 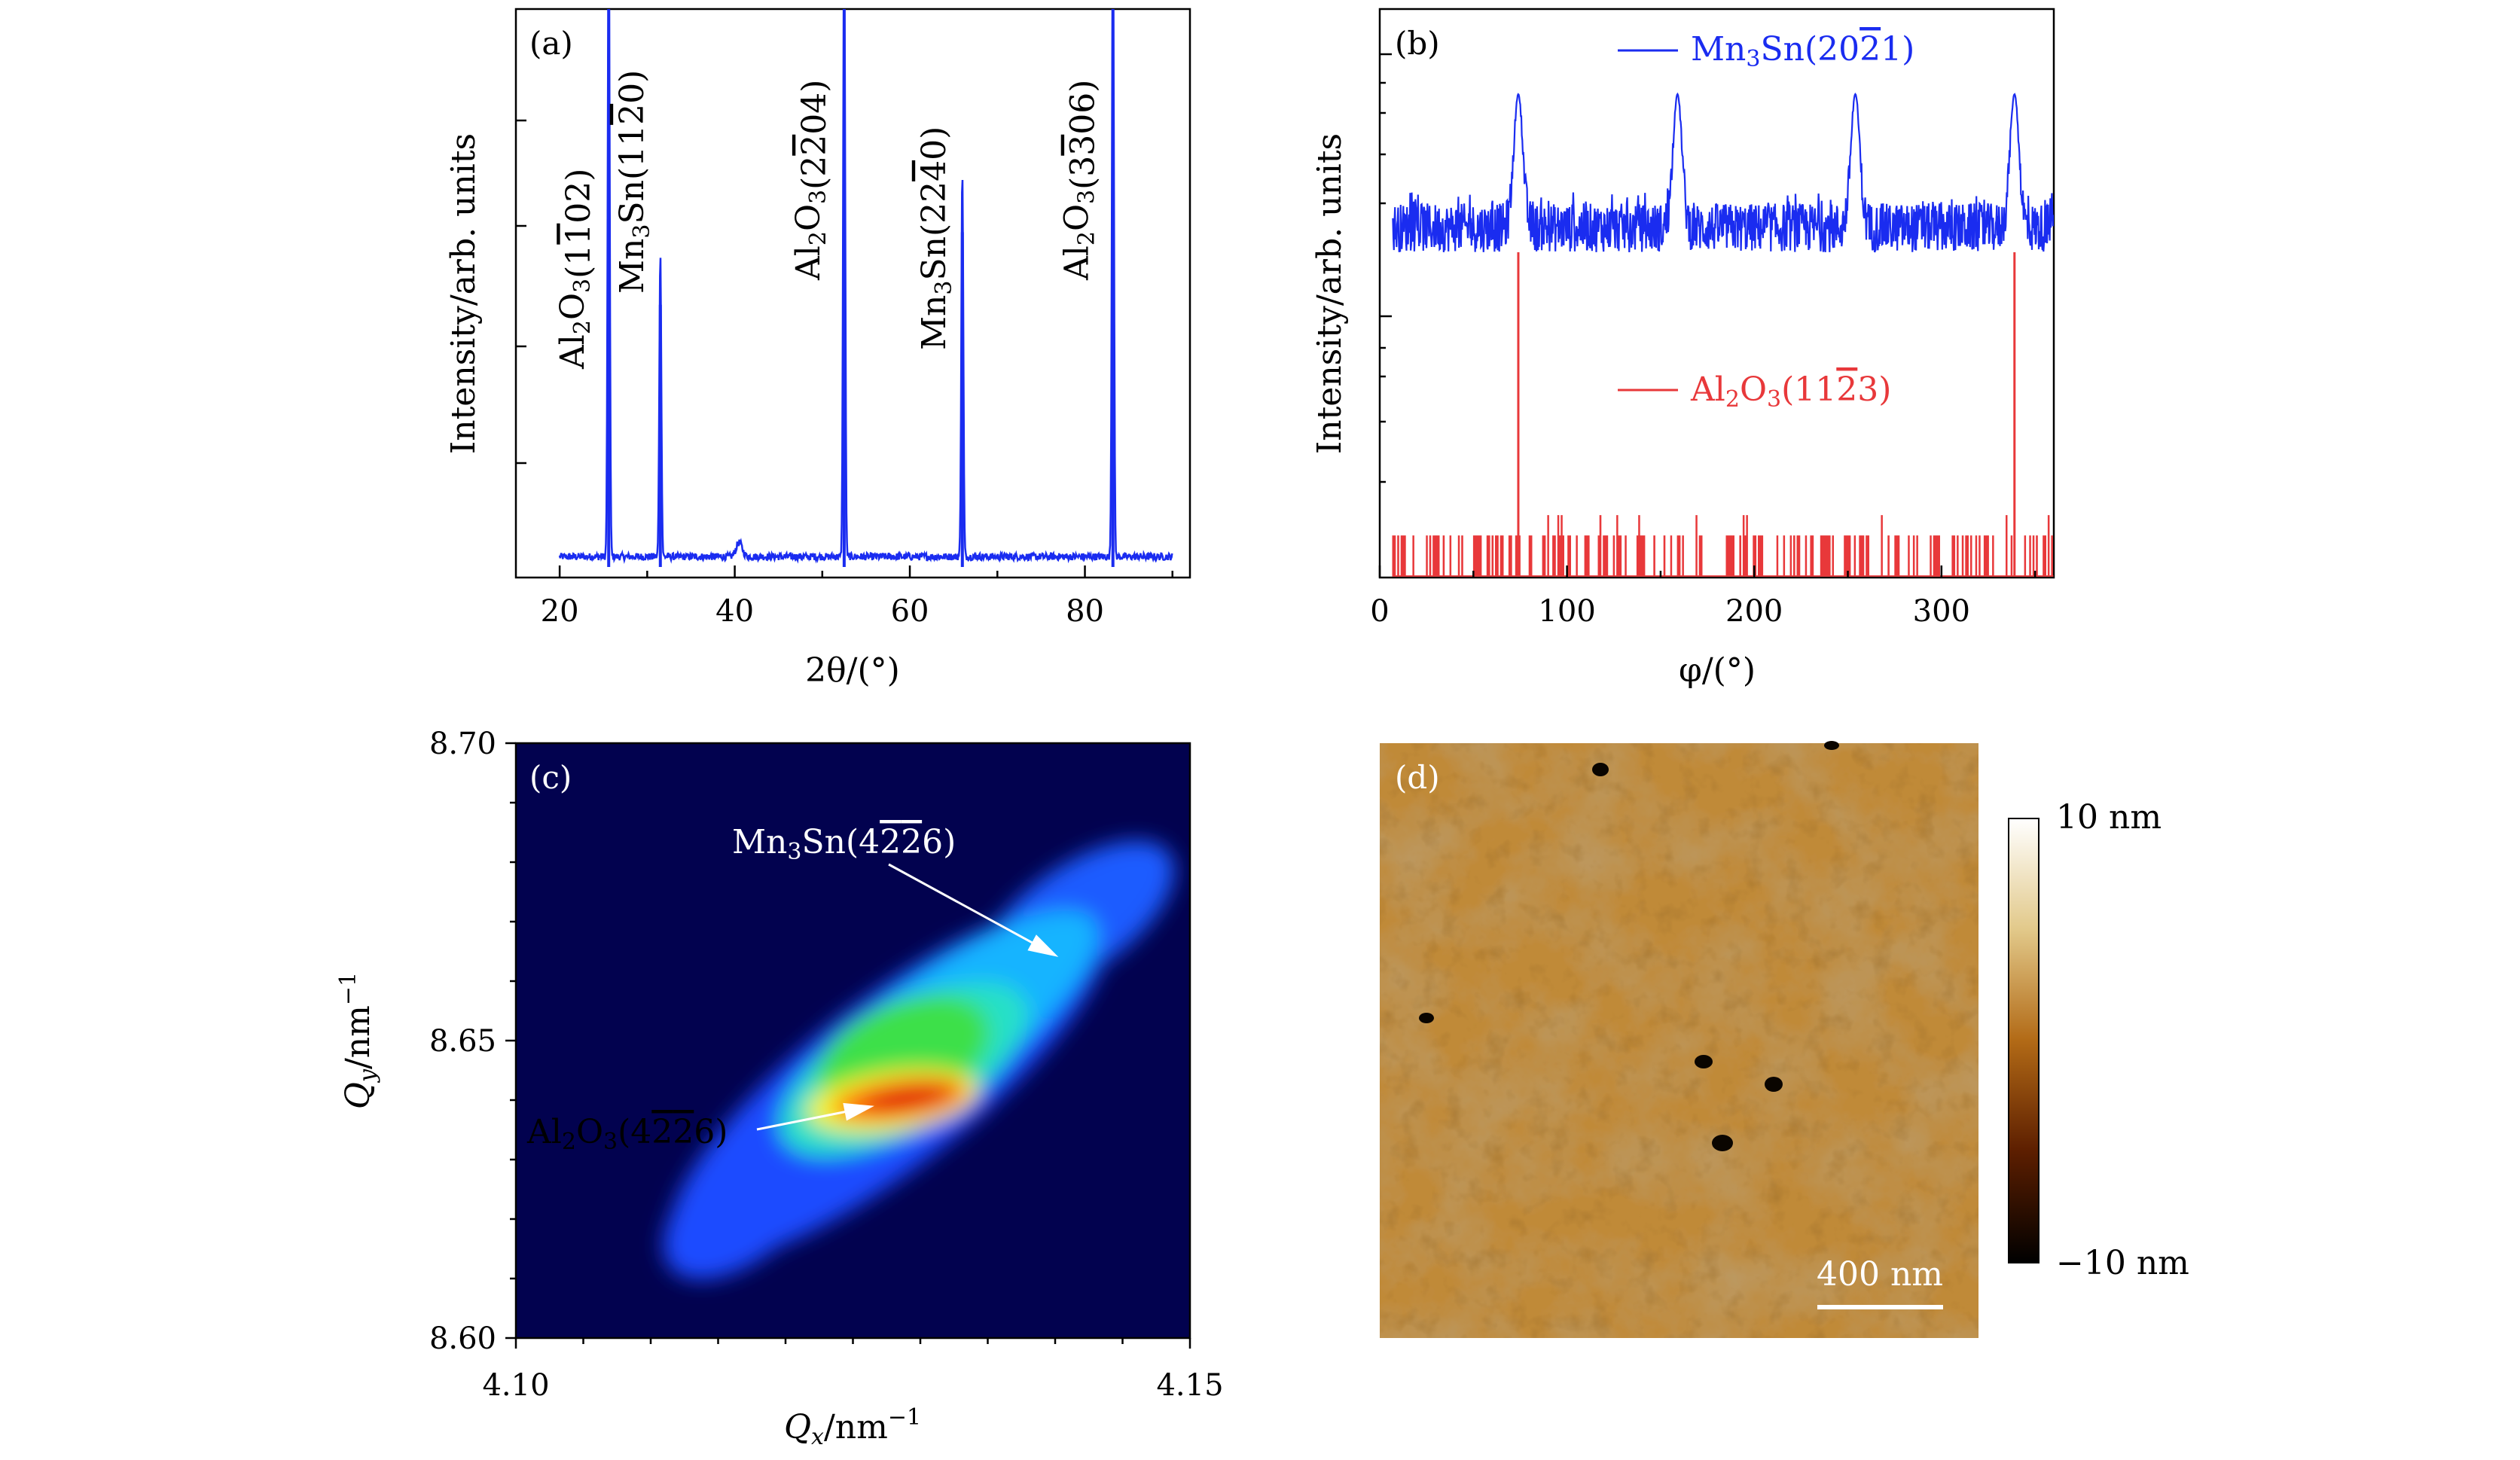 What do you see at coordinates (1723, 334) in the screenshot?
I see `panel-b-plot` at bounding box center [1723, 334].